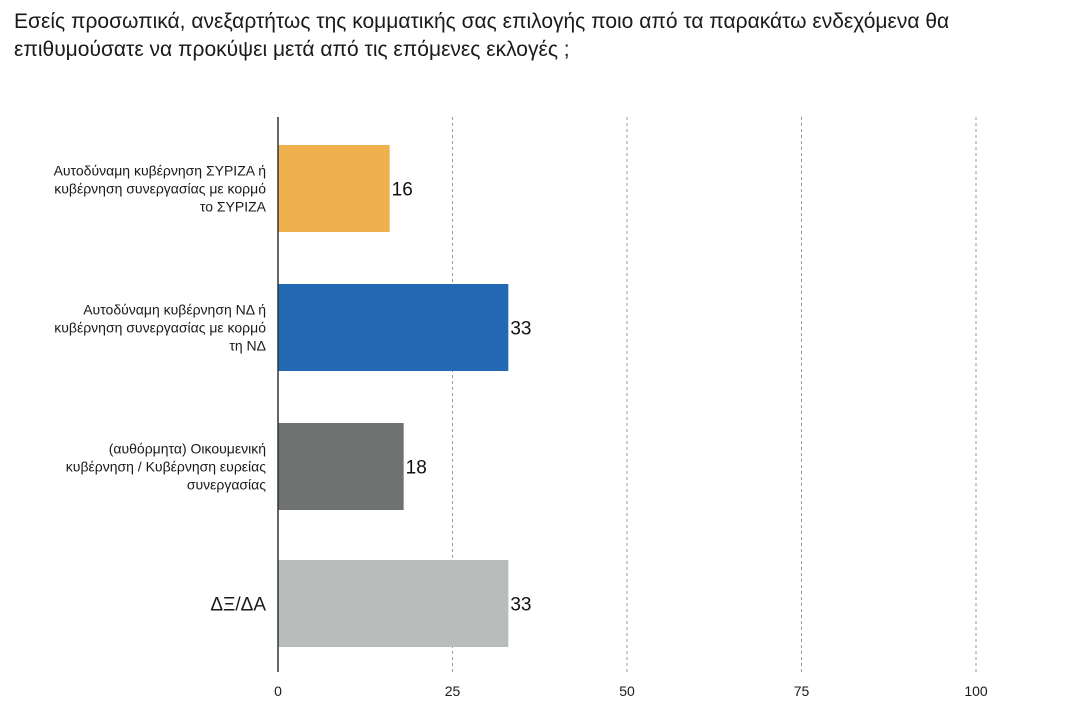  What do you see at coordinates (453, 691) in the screenshot?
I see `tick-label-25: 25` at bounding box center [453, 691].